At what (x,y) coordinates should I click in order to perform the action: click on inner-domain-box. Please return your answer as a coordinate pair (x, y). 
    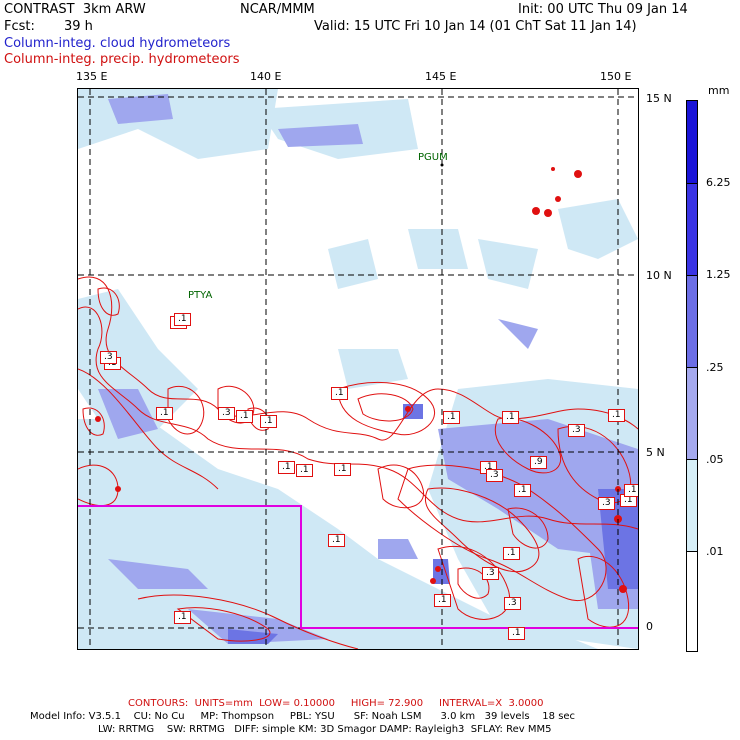
    Looking at the image, I should click on (358, 567).